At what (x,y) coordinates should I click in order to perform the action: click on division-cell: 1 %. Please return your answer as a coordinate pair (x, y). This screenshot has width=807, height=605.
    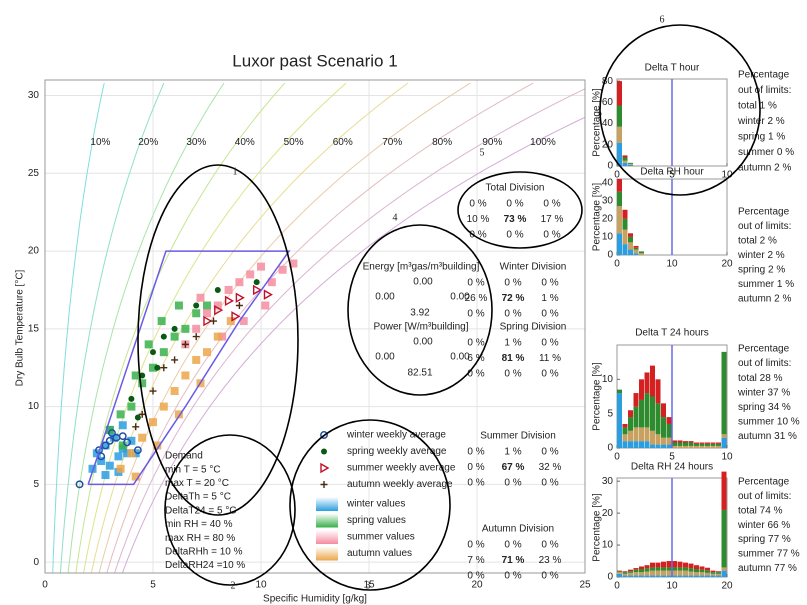
    Looking at the image, I should click on (549, 298).